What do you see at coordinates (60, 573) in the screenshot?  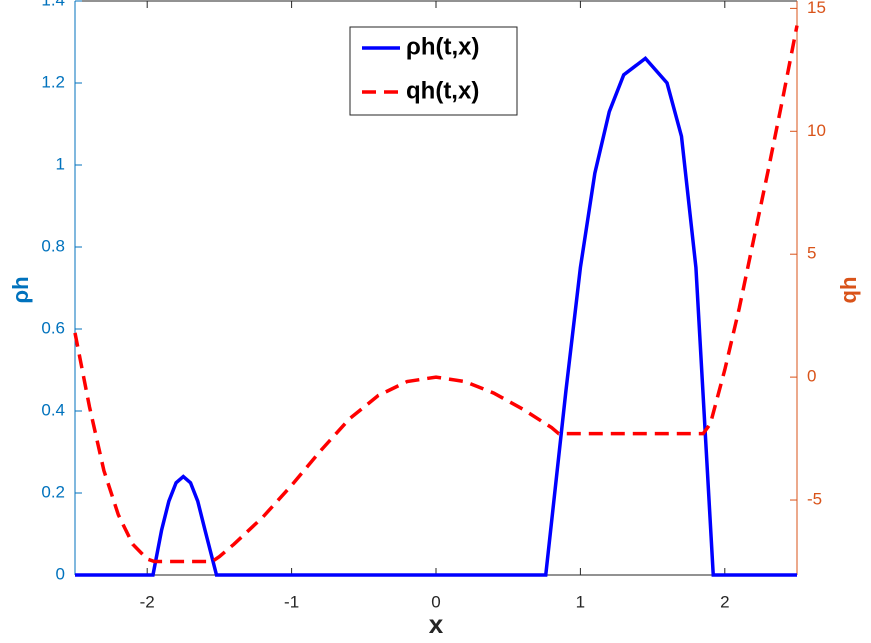 I see `y-tick-label: 0` at bounding box center [60, 573].